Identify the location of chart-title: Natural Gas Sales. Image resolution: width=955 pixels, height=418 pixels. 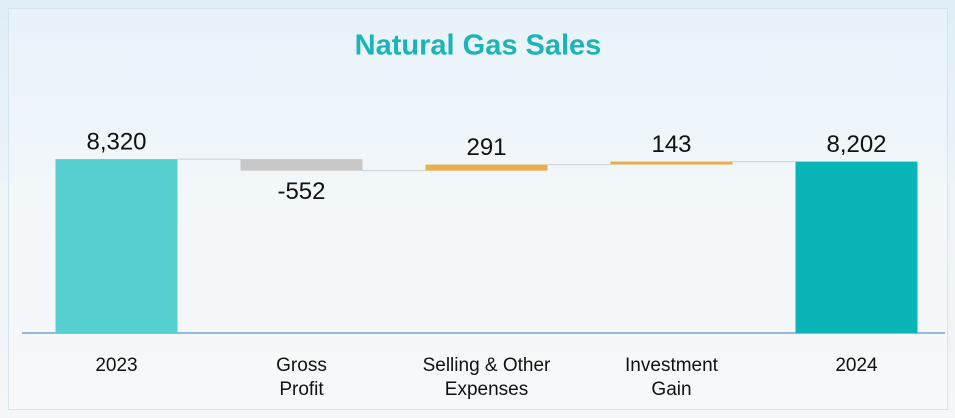
(478, 46).